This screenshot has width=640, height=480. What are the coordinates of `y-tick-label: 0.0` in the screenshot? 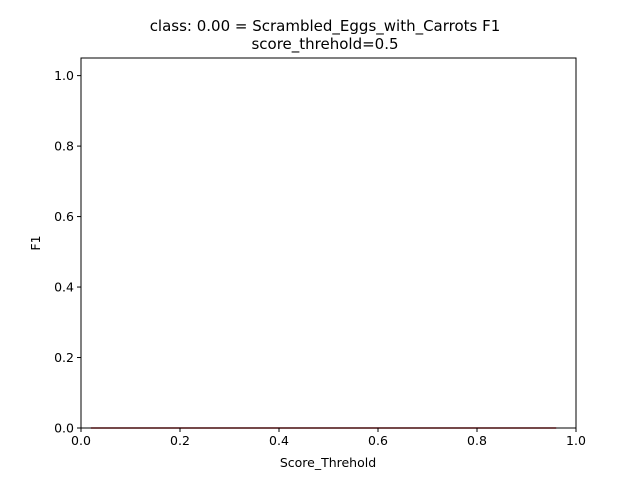 It's located at (64, 428).